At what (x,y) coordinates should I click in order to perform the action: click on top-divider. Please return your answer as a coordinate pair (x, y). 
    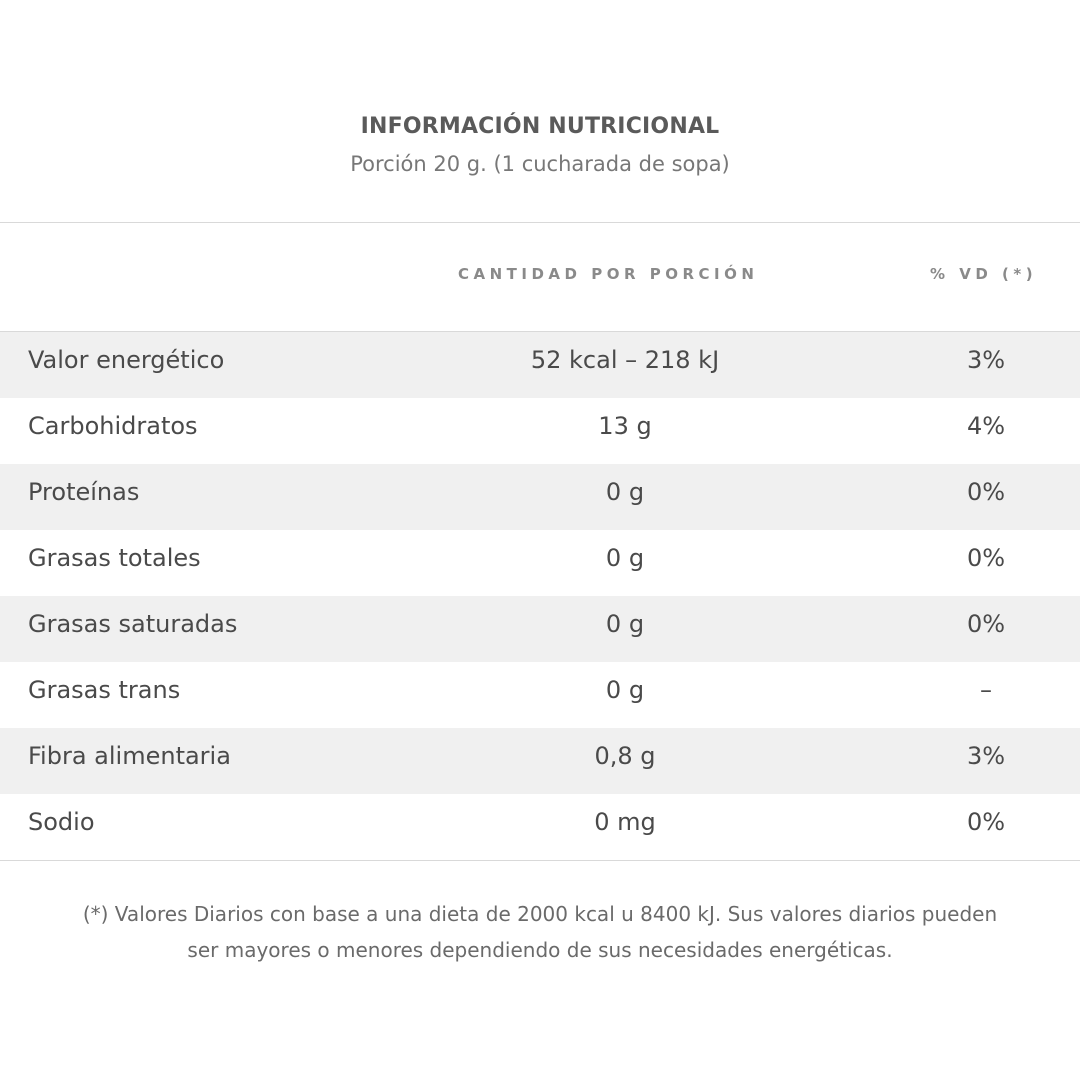
    Looking at the image, I should click on (540, 222).